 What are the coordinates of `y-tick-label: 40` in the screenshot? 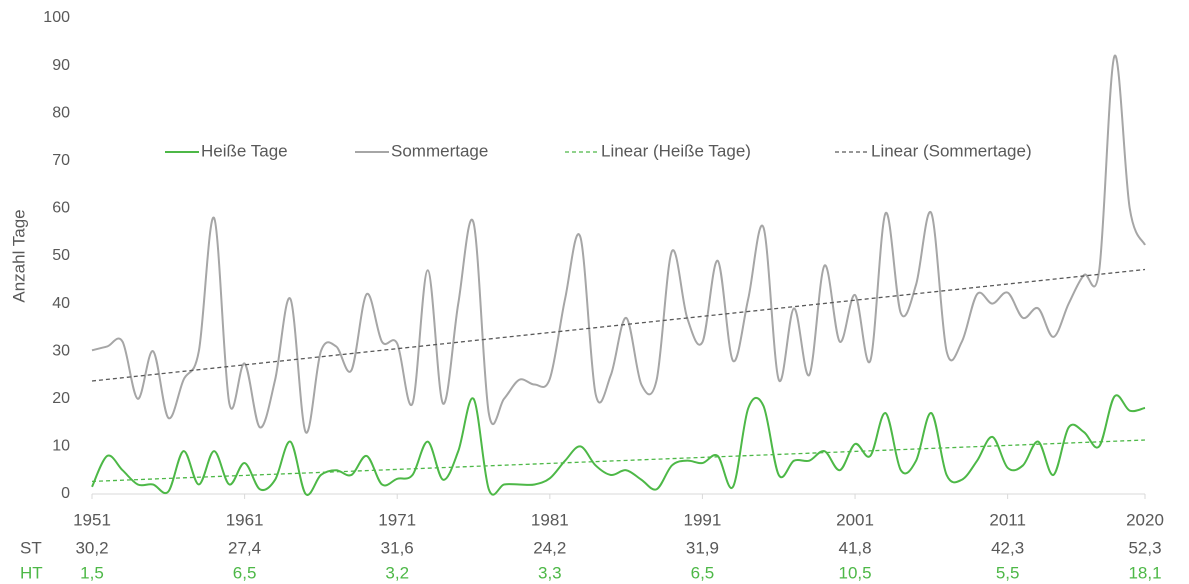 It's located at (61, 303).